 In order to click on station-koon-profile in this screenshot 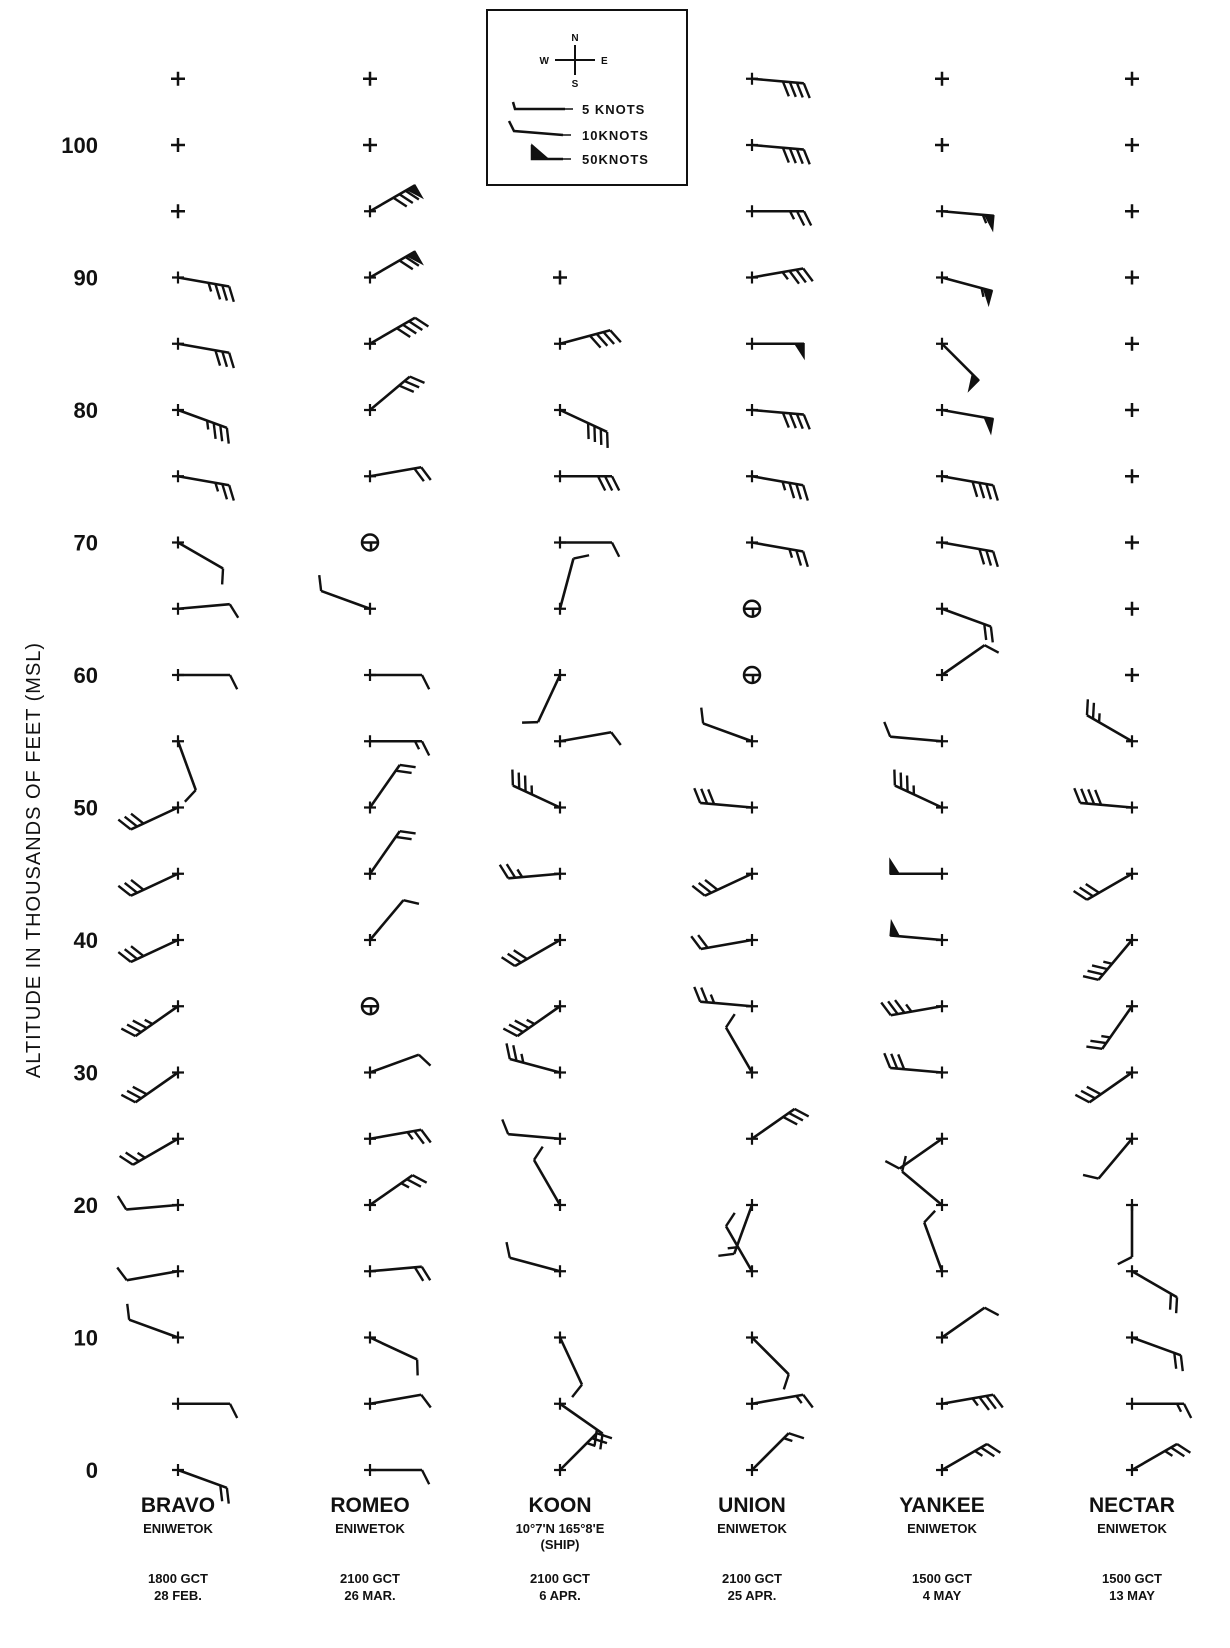, I will do `click(560, 873)`.